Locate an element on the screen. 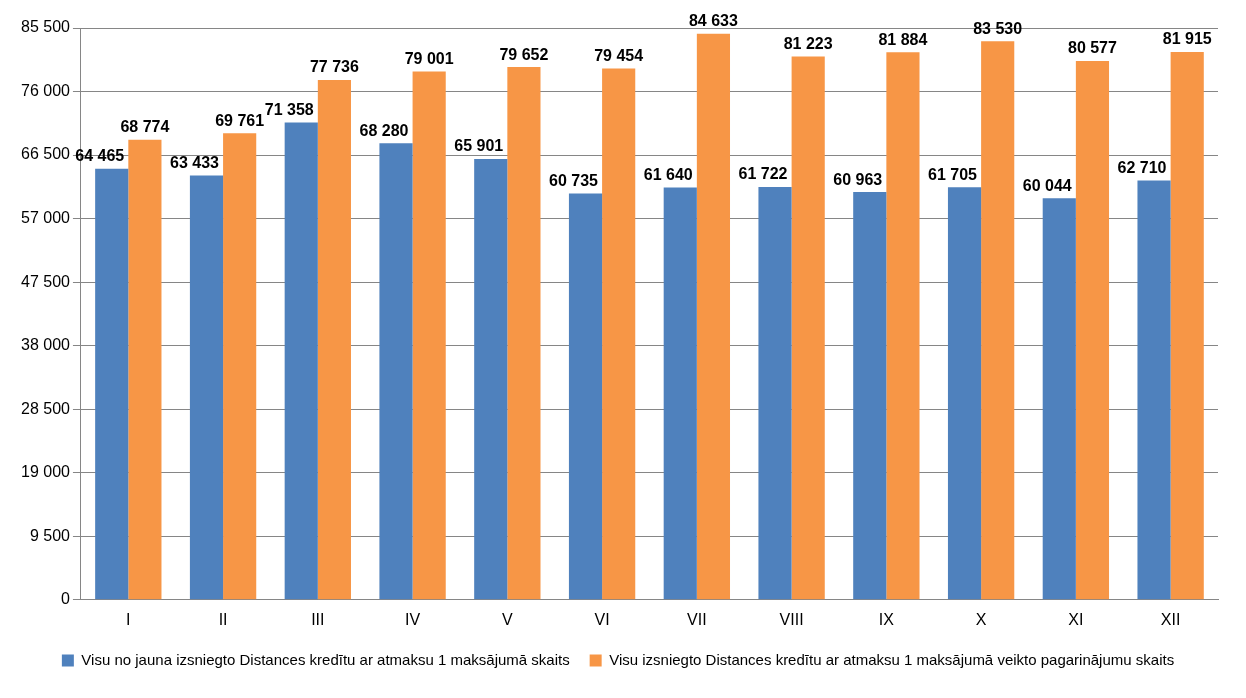 The width and height of the screenshot is (1246, 698). y-tick-label: 85 500 is located at coordinates (46, 27).